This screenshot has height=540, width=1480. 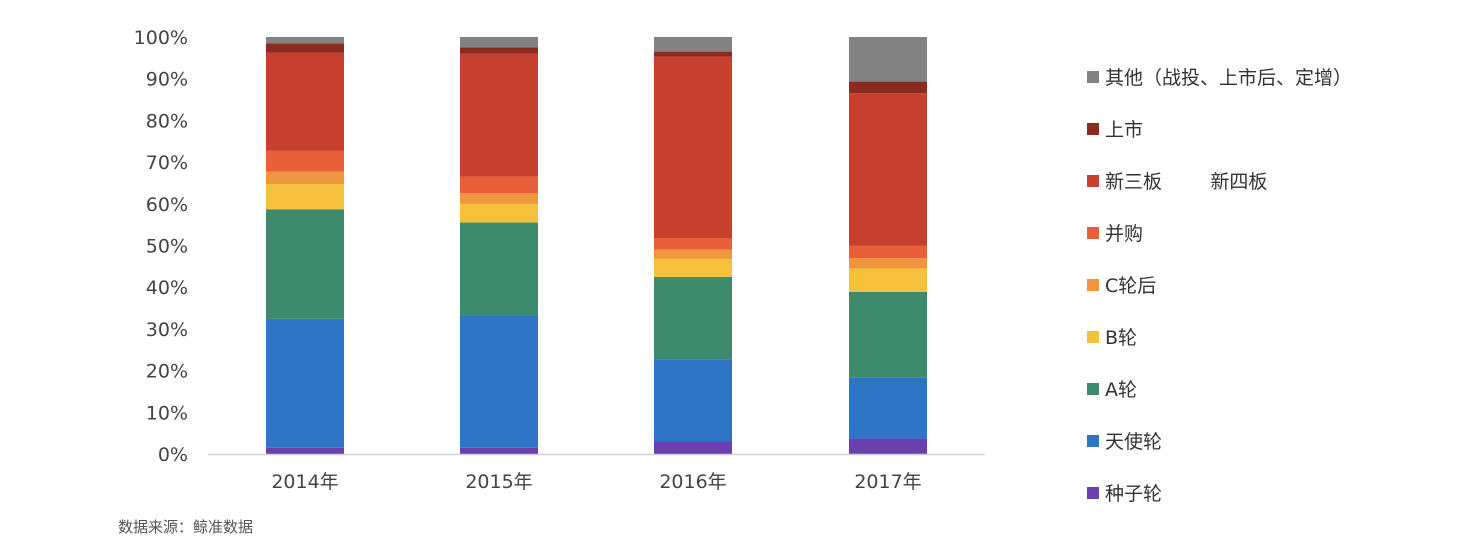 What do you see at coordinates (1130, 286) in the screenshot?
I see `legend-label: C轮后` at bounding box center [1130, 286].